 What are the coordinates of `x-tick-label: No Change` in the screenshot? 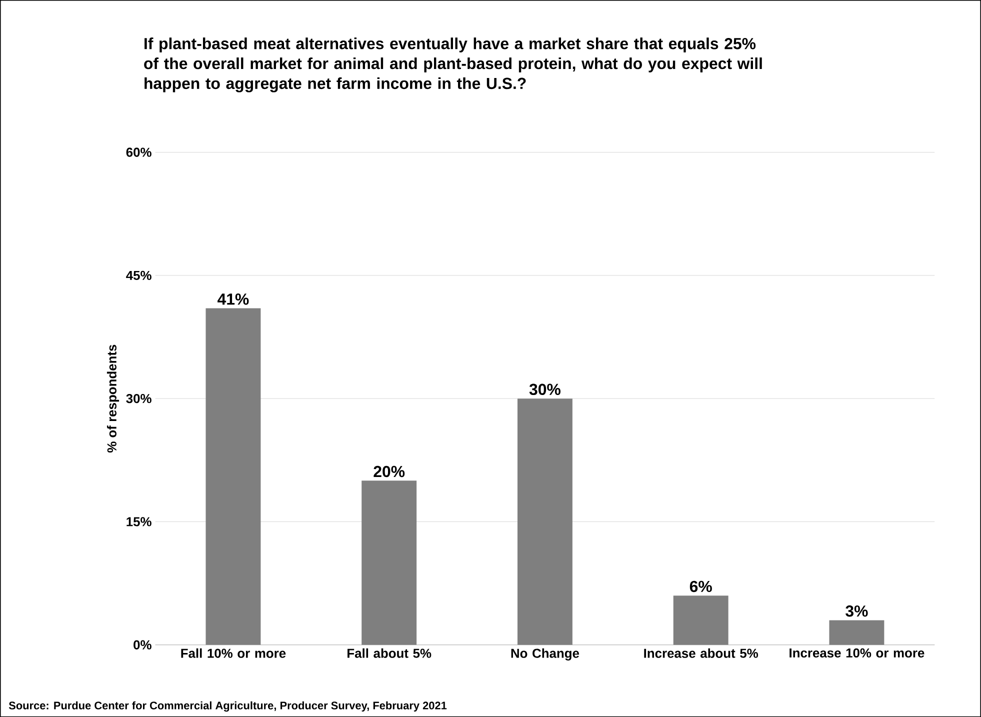 It's located at (545, 654).